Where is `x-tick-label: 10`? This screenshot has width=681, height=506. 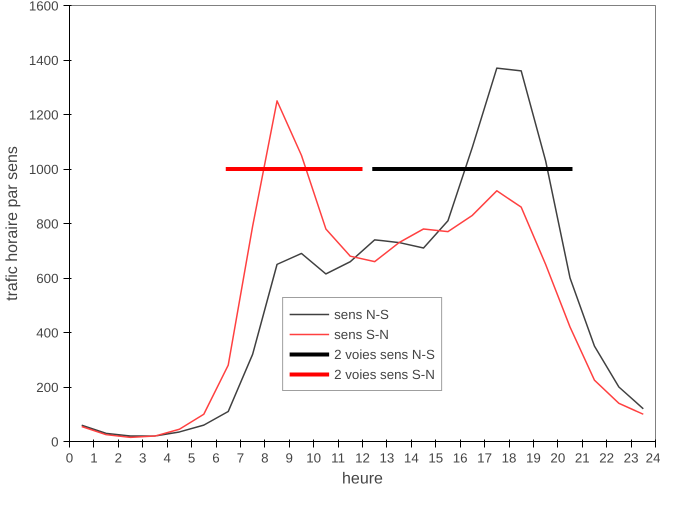 x-tick-label: 10 is located at coordinates (314, 458).